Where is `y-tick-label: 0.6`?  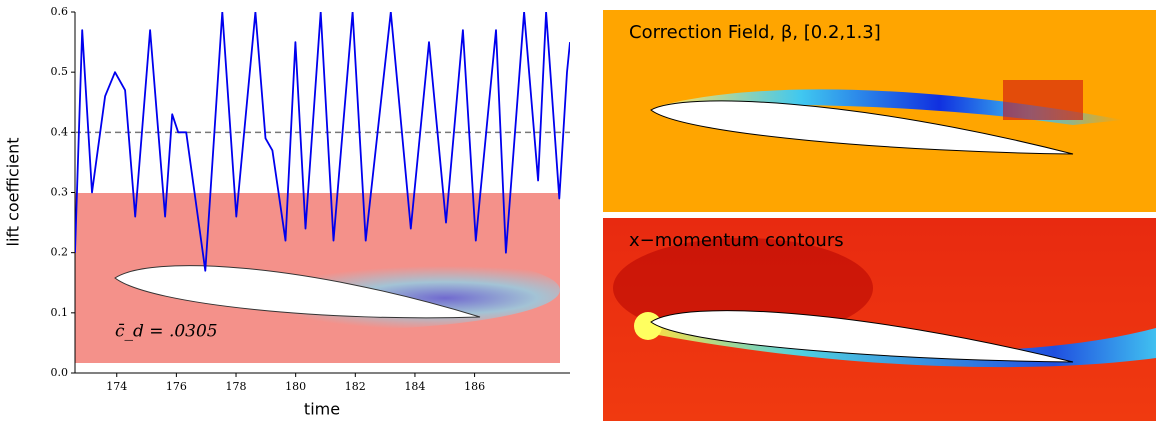
y-tick-label: 0.6 is located at coordinates (60, 11).